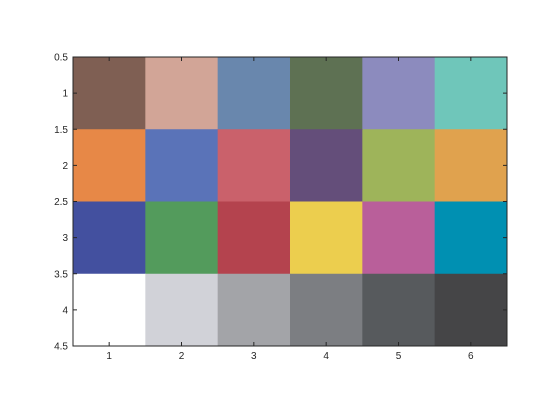 Image resolution: width=560 pixels, height=420 pixels. Describe the element at coordinates (399, 310) in the screenshot. I see `cell-r4-c5` at that location.